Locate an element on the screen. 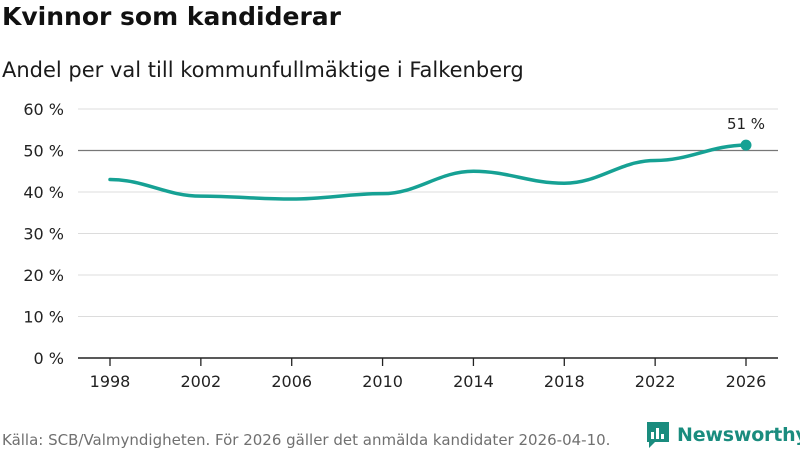 Image resolution: width=800 pixels, height=450 pixels. x-tick-label: 2010 is located at coordinates (382, 381).